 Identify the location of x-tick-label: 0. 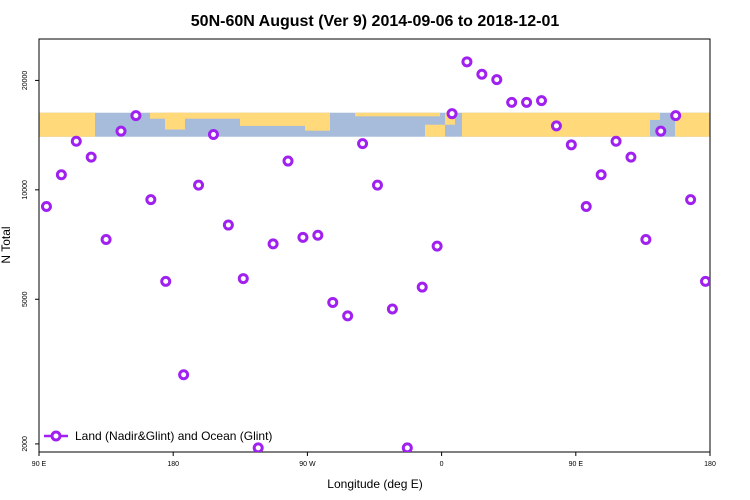
(442, 464).